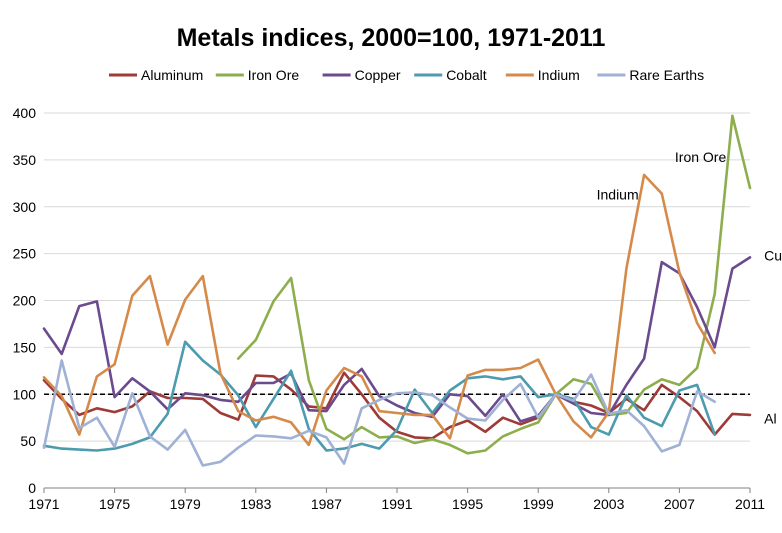 The image size is (782, 533). Describe the element at coordinates (770, 419) in the screenshot. I see `annotation-al: Al` at that location.